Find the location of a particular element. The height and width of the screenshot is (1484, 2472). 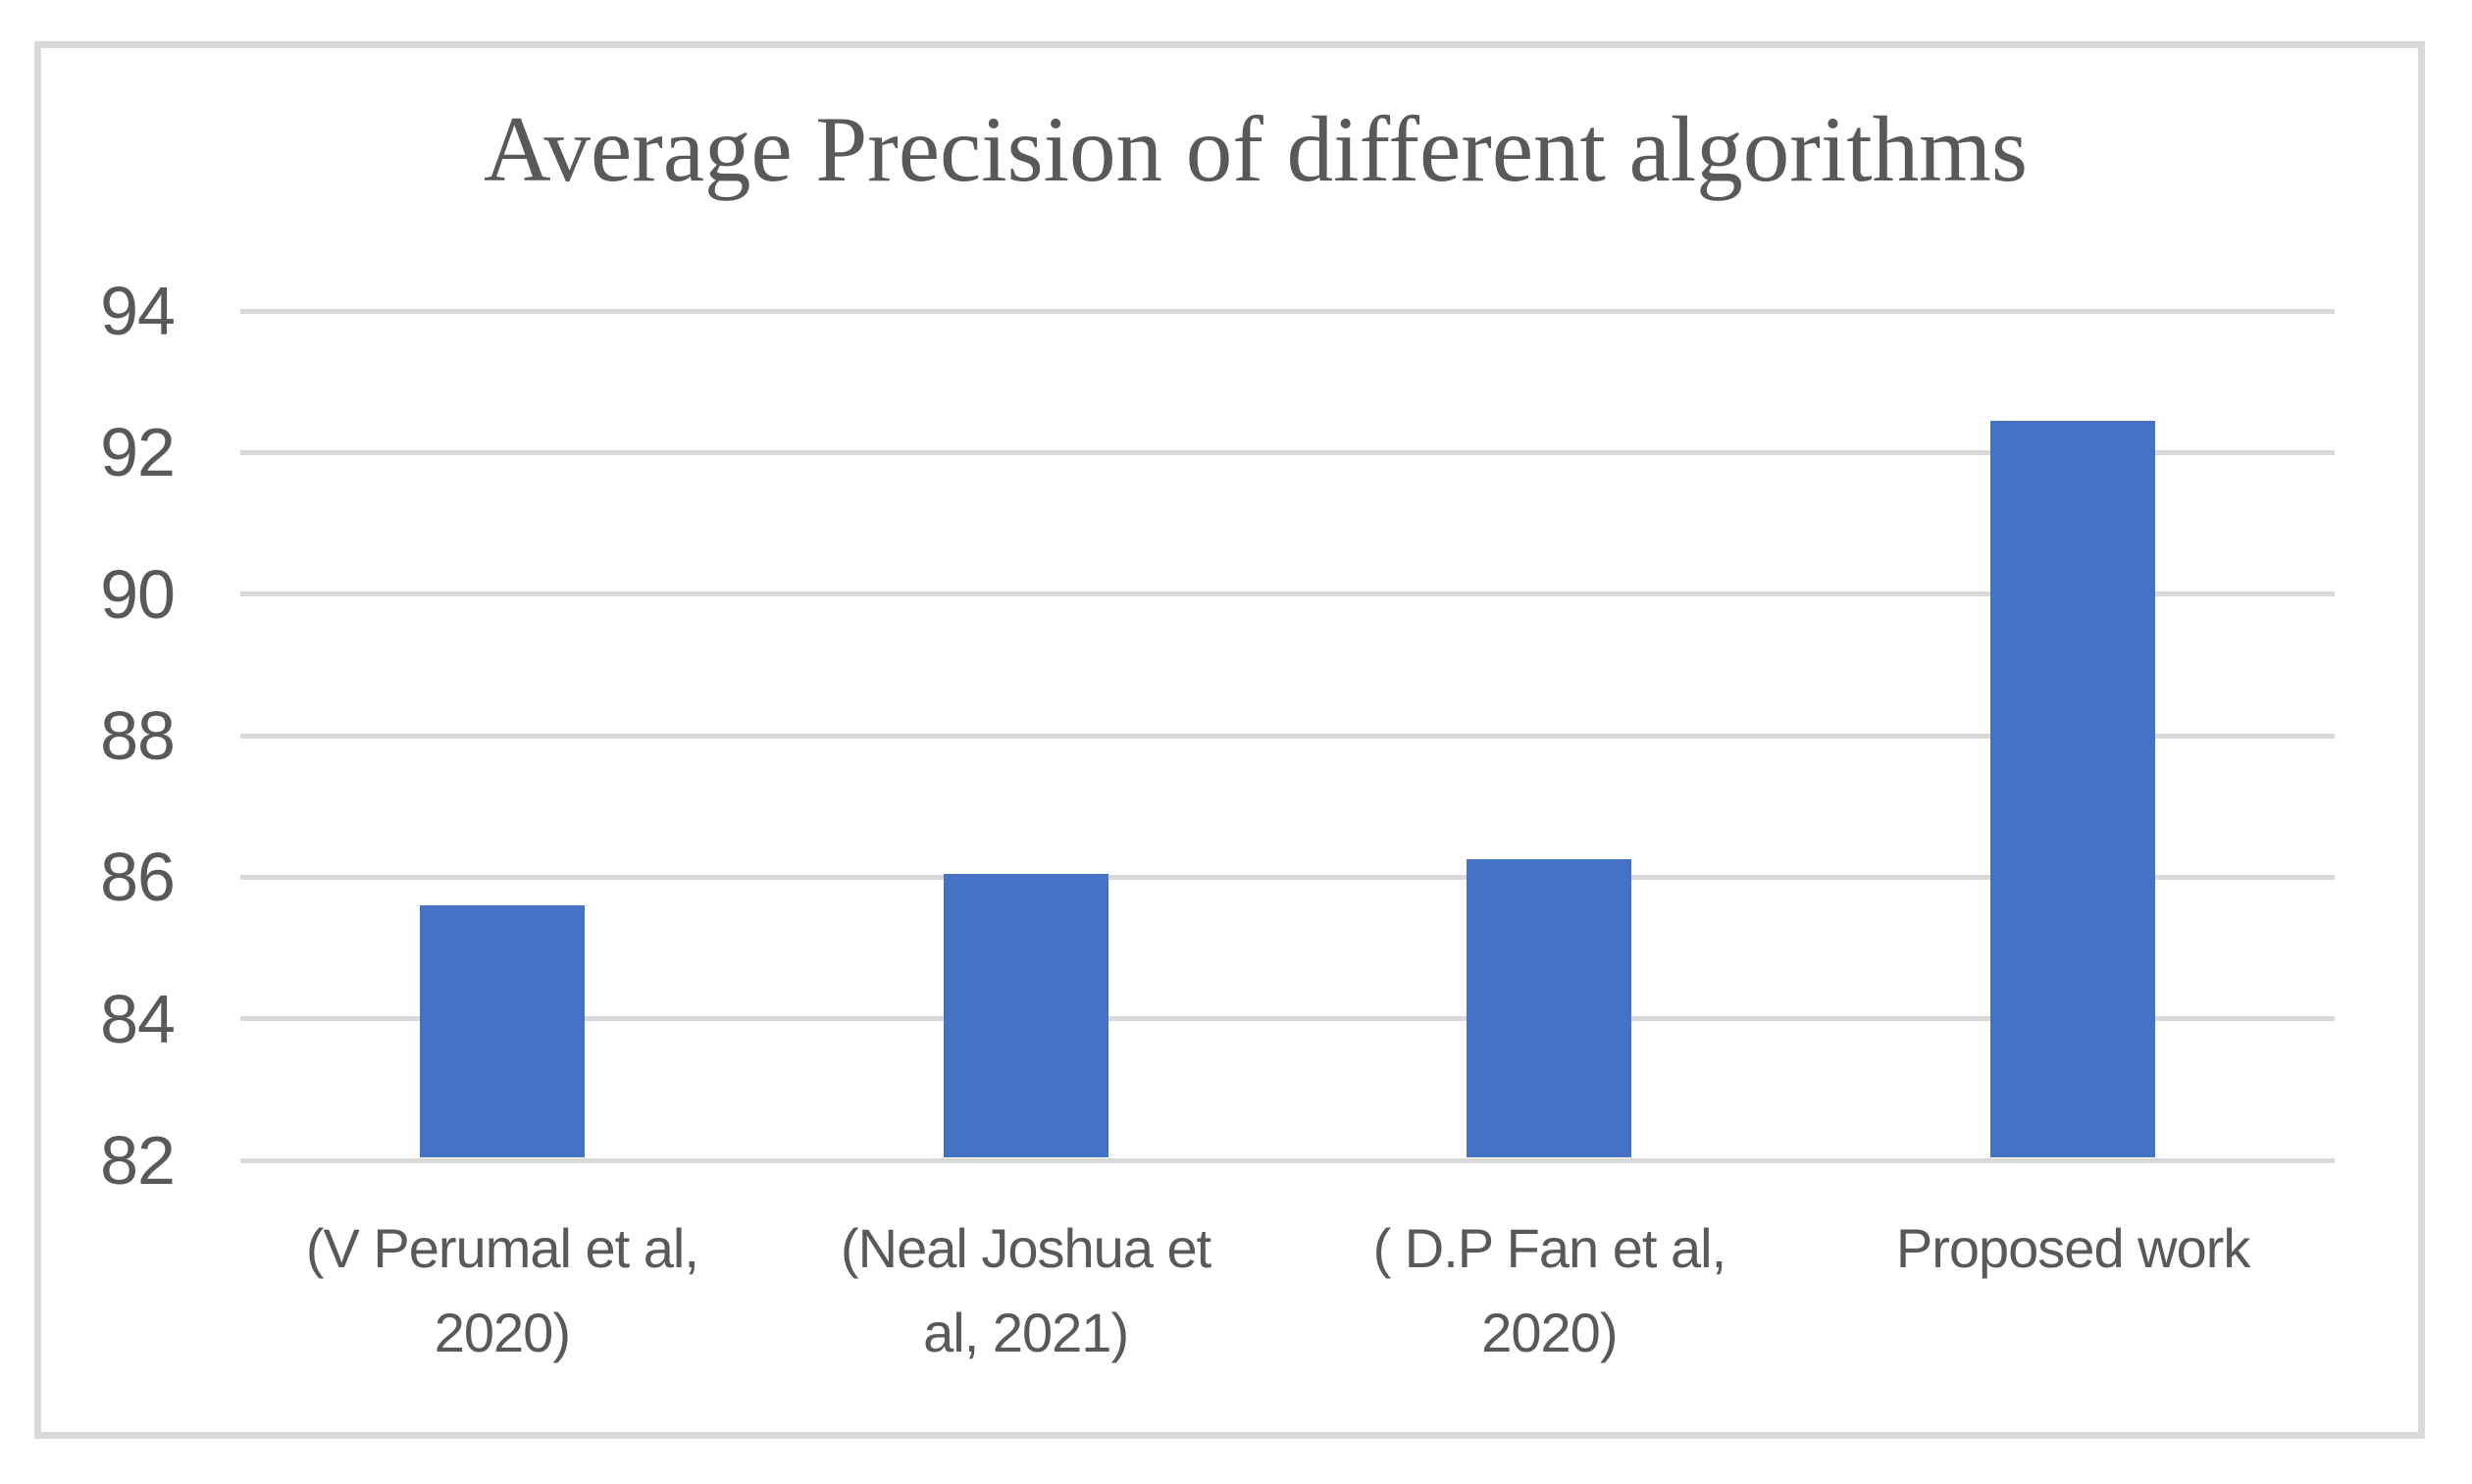

y-axis-tick-label: 82 is located at coordinates (138, 1160).